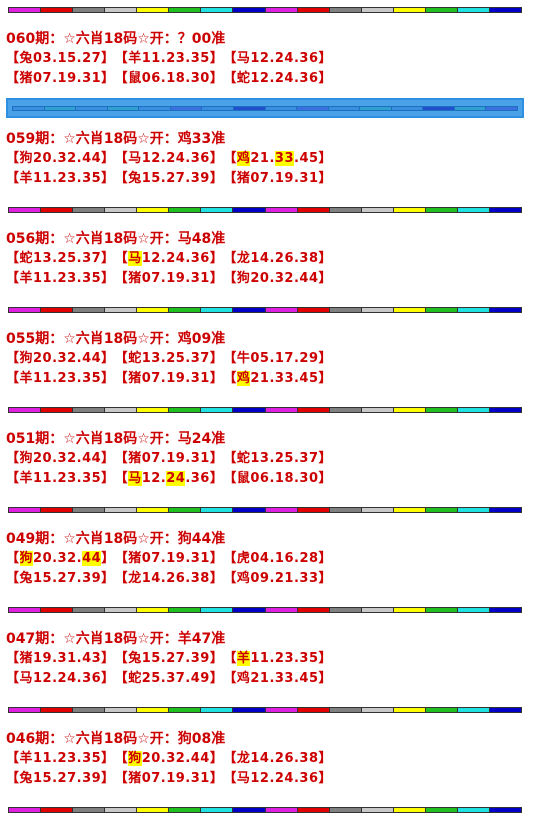 The height and width of the screenshot is (822, 539). I want to click on zodiac-text: 狗20.32.44】, so click(67, 358).